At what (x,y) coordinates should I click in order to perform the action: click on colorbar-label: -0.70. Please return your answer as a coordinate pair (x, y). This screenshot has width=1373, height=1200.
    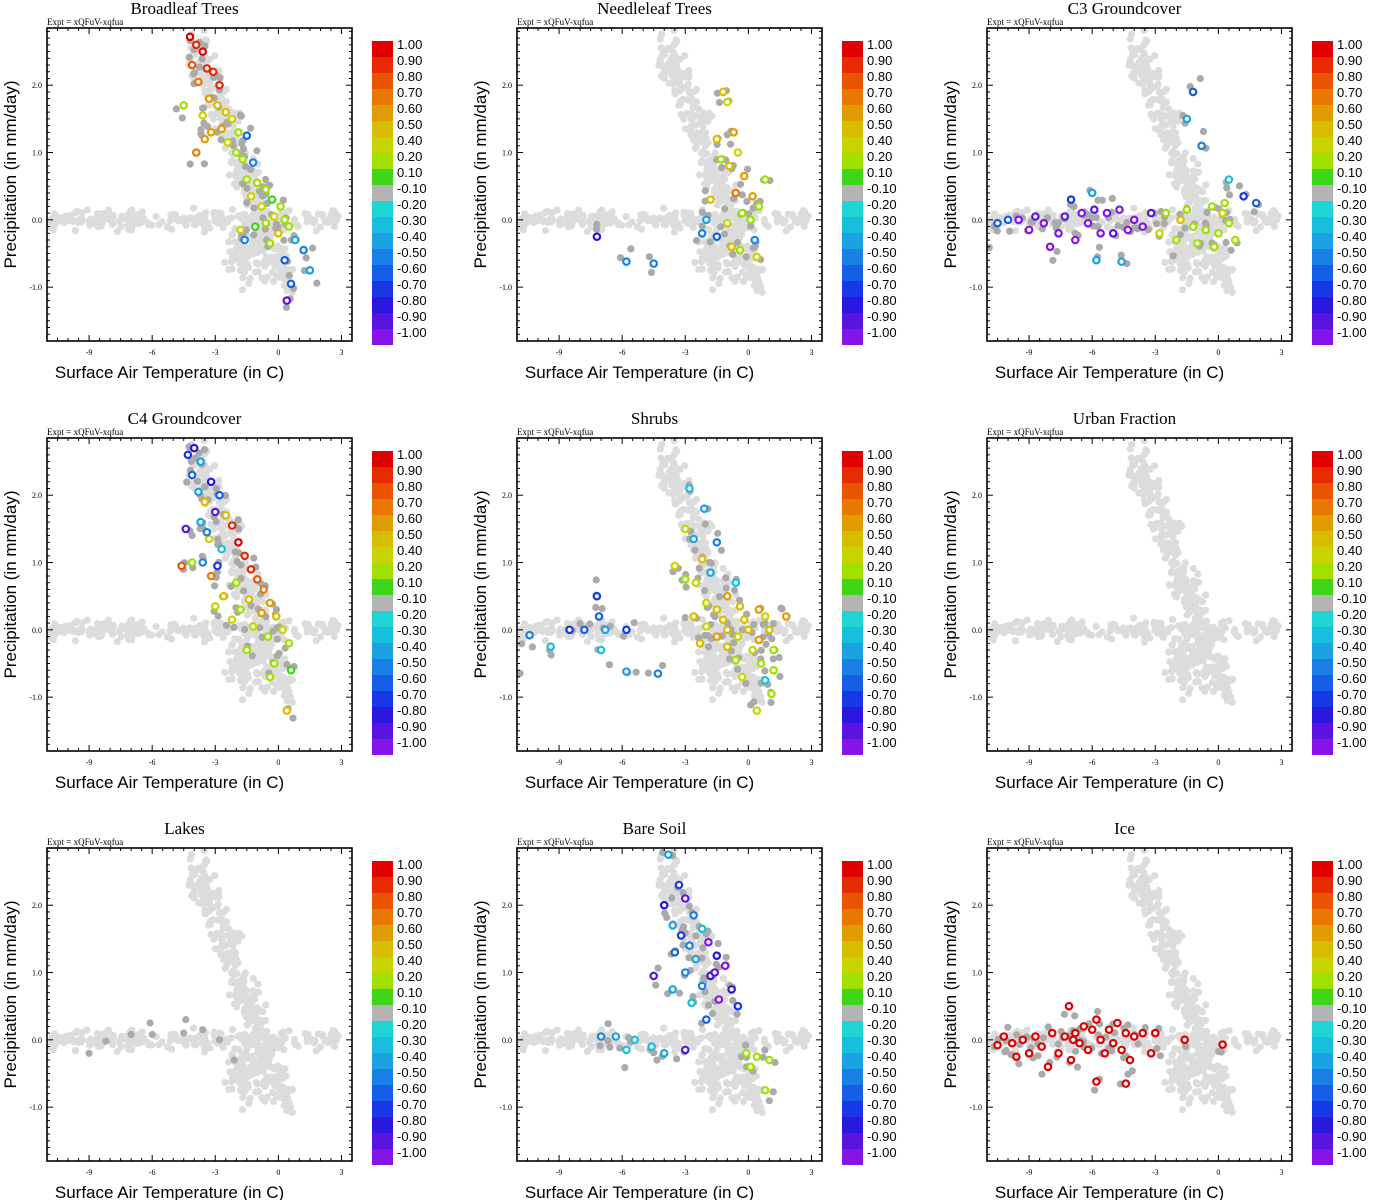
    Looking at the image, I should click on (882, 284).